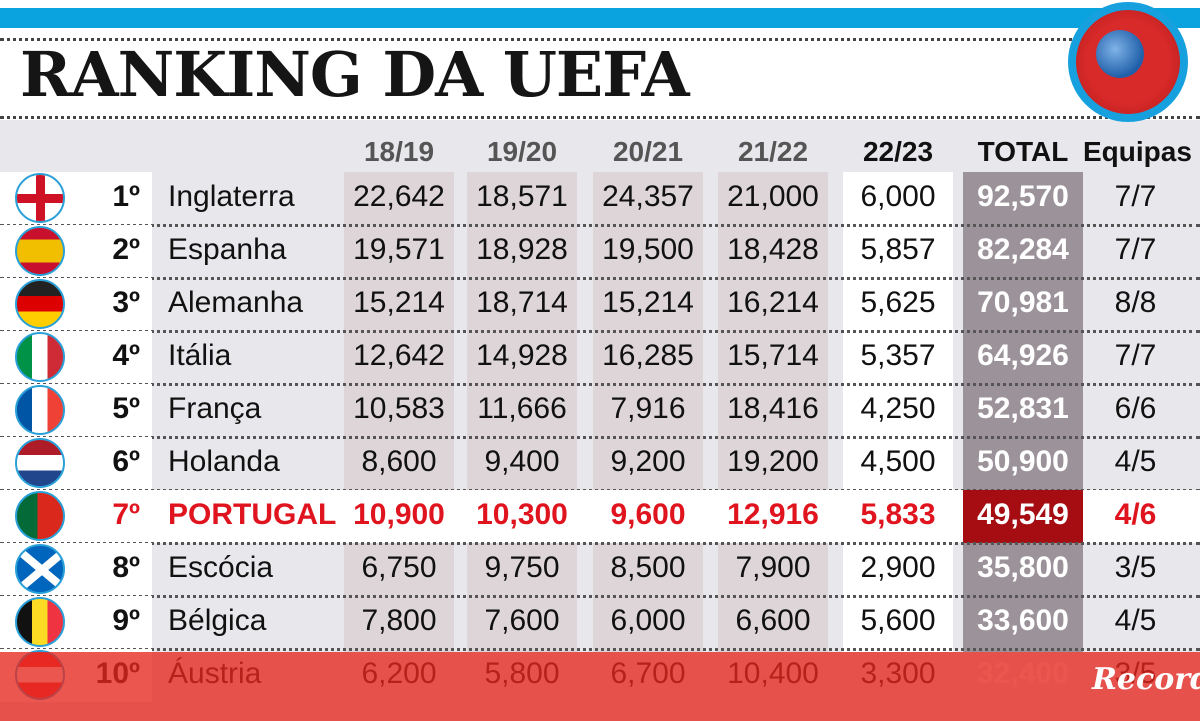 The height and width of the screenshot is (721, 1200). Describe the element at coordinates (1135, 514) in the screenshot. I see `cell-equipas: 4/6` at that location.